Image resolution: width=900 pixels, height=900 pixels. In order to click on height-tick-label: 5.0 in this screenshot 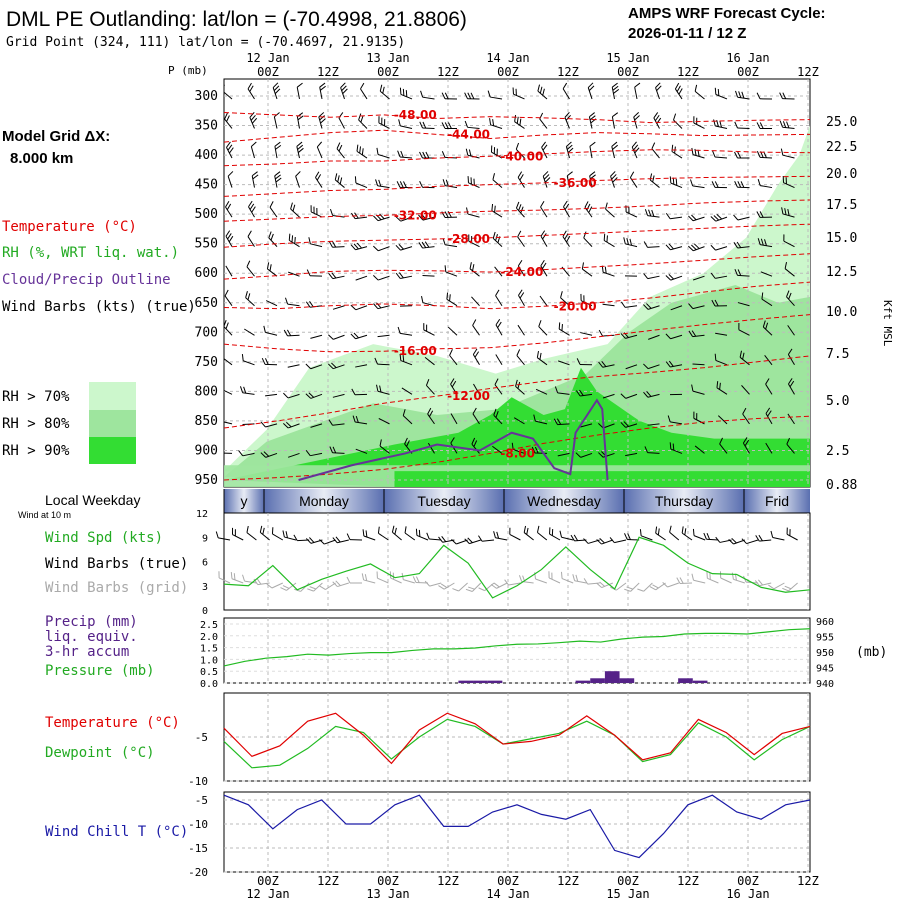, I will do `click(837, 401)`.